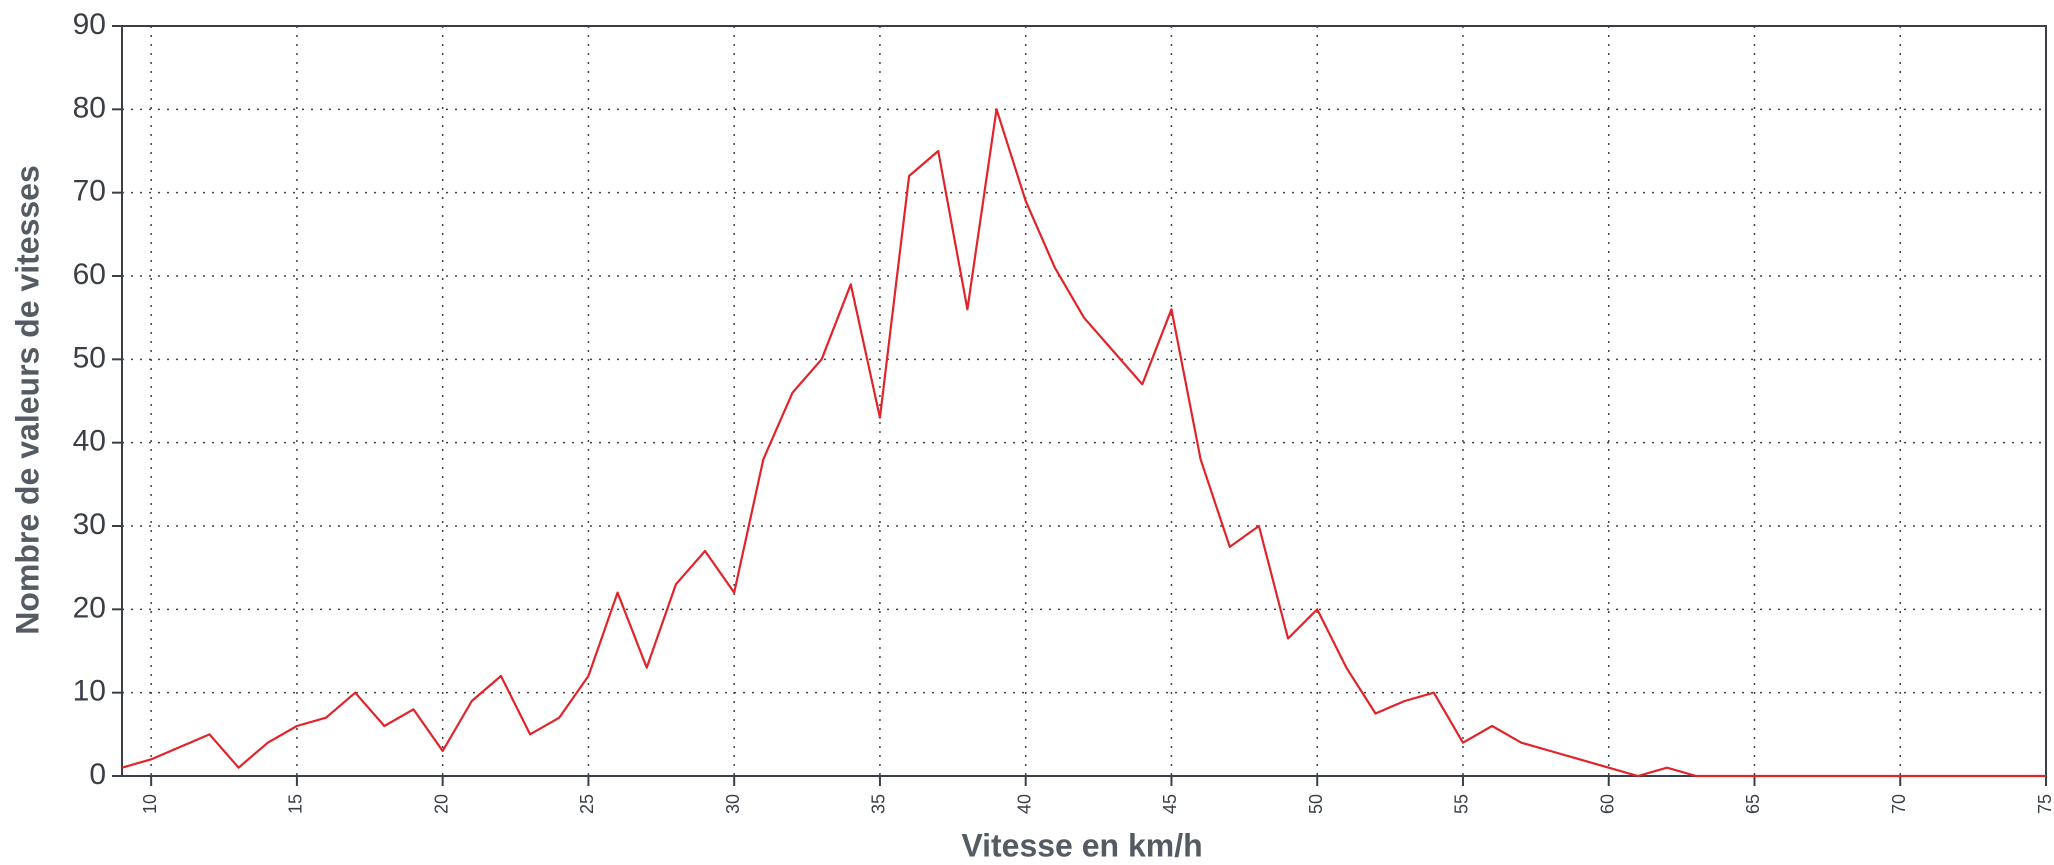 Image resolution: width=2054 pixels, height=865 pixels. What do you see at coordinates (150, 804) in the screenshot?
I see `x-tick-label: 10` at bounding box center [150, 804].